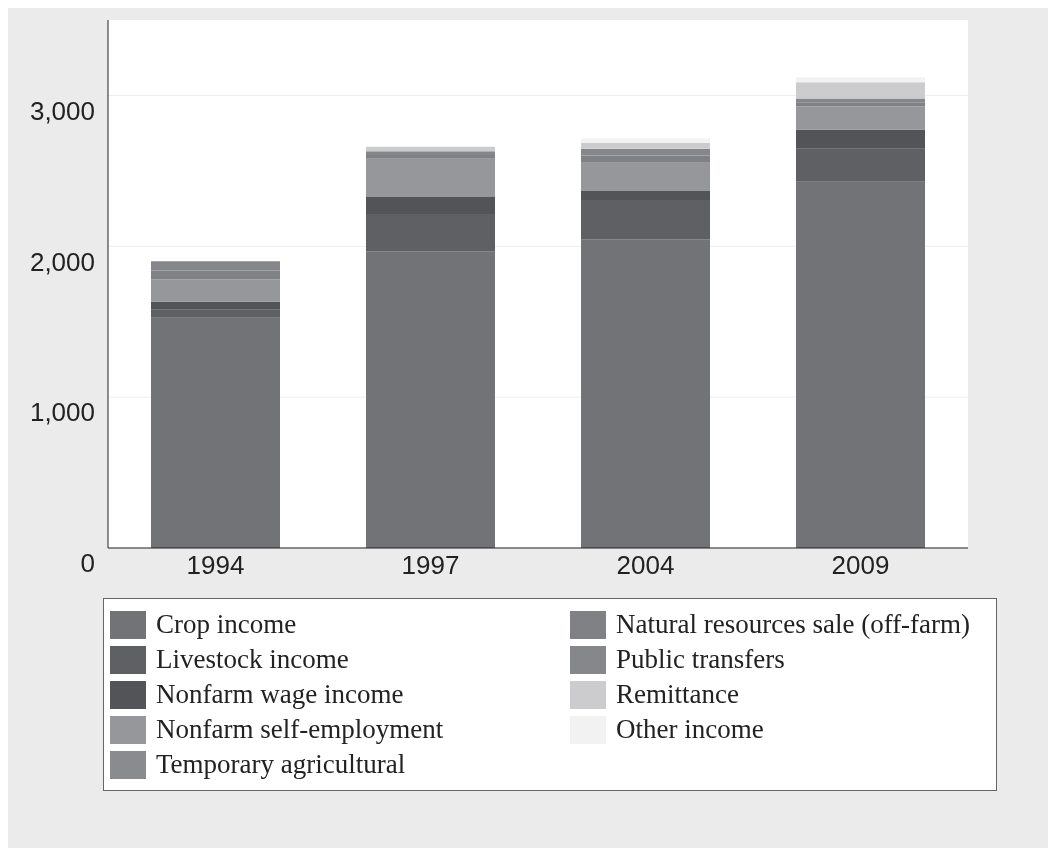  Describe the element at coordinates (252, 659) in the screenshot. I see `legend-label: Livestock income` at that location.